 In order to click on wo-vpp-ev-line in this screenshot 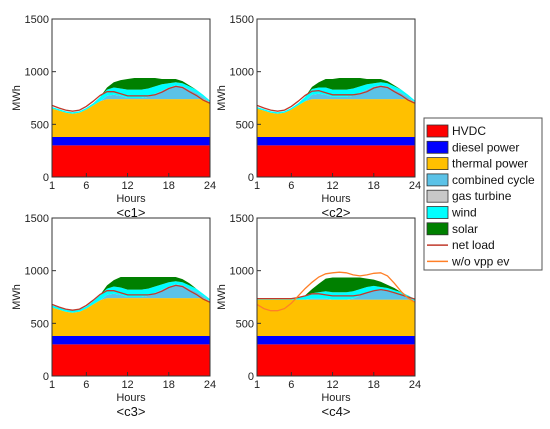, I will do `click(336, 291)`.